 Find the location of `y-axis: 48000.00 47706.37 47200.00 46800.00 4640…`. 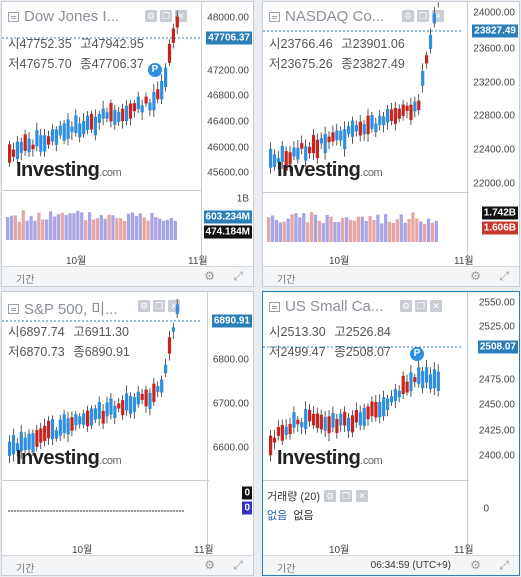

y-axis: 48000.00 47706.37 47200.00 46800.00 4640… is located at coordinates (227, 135).